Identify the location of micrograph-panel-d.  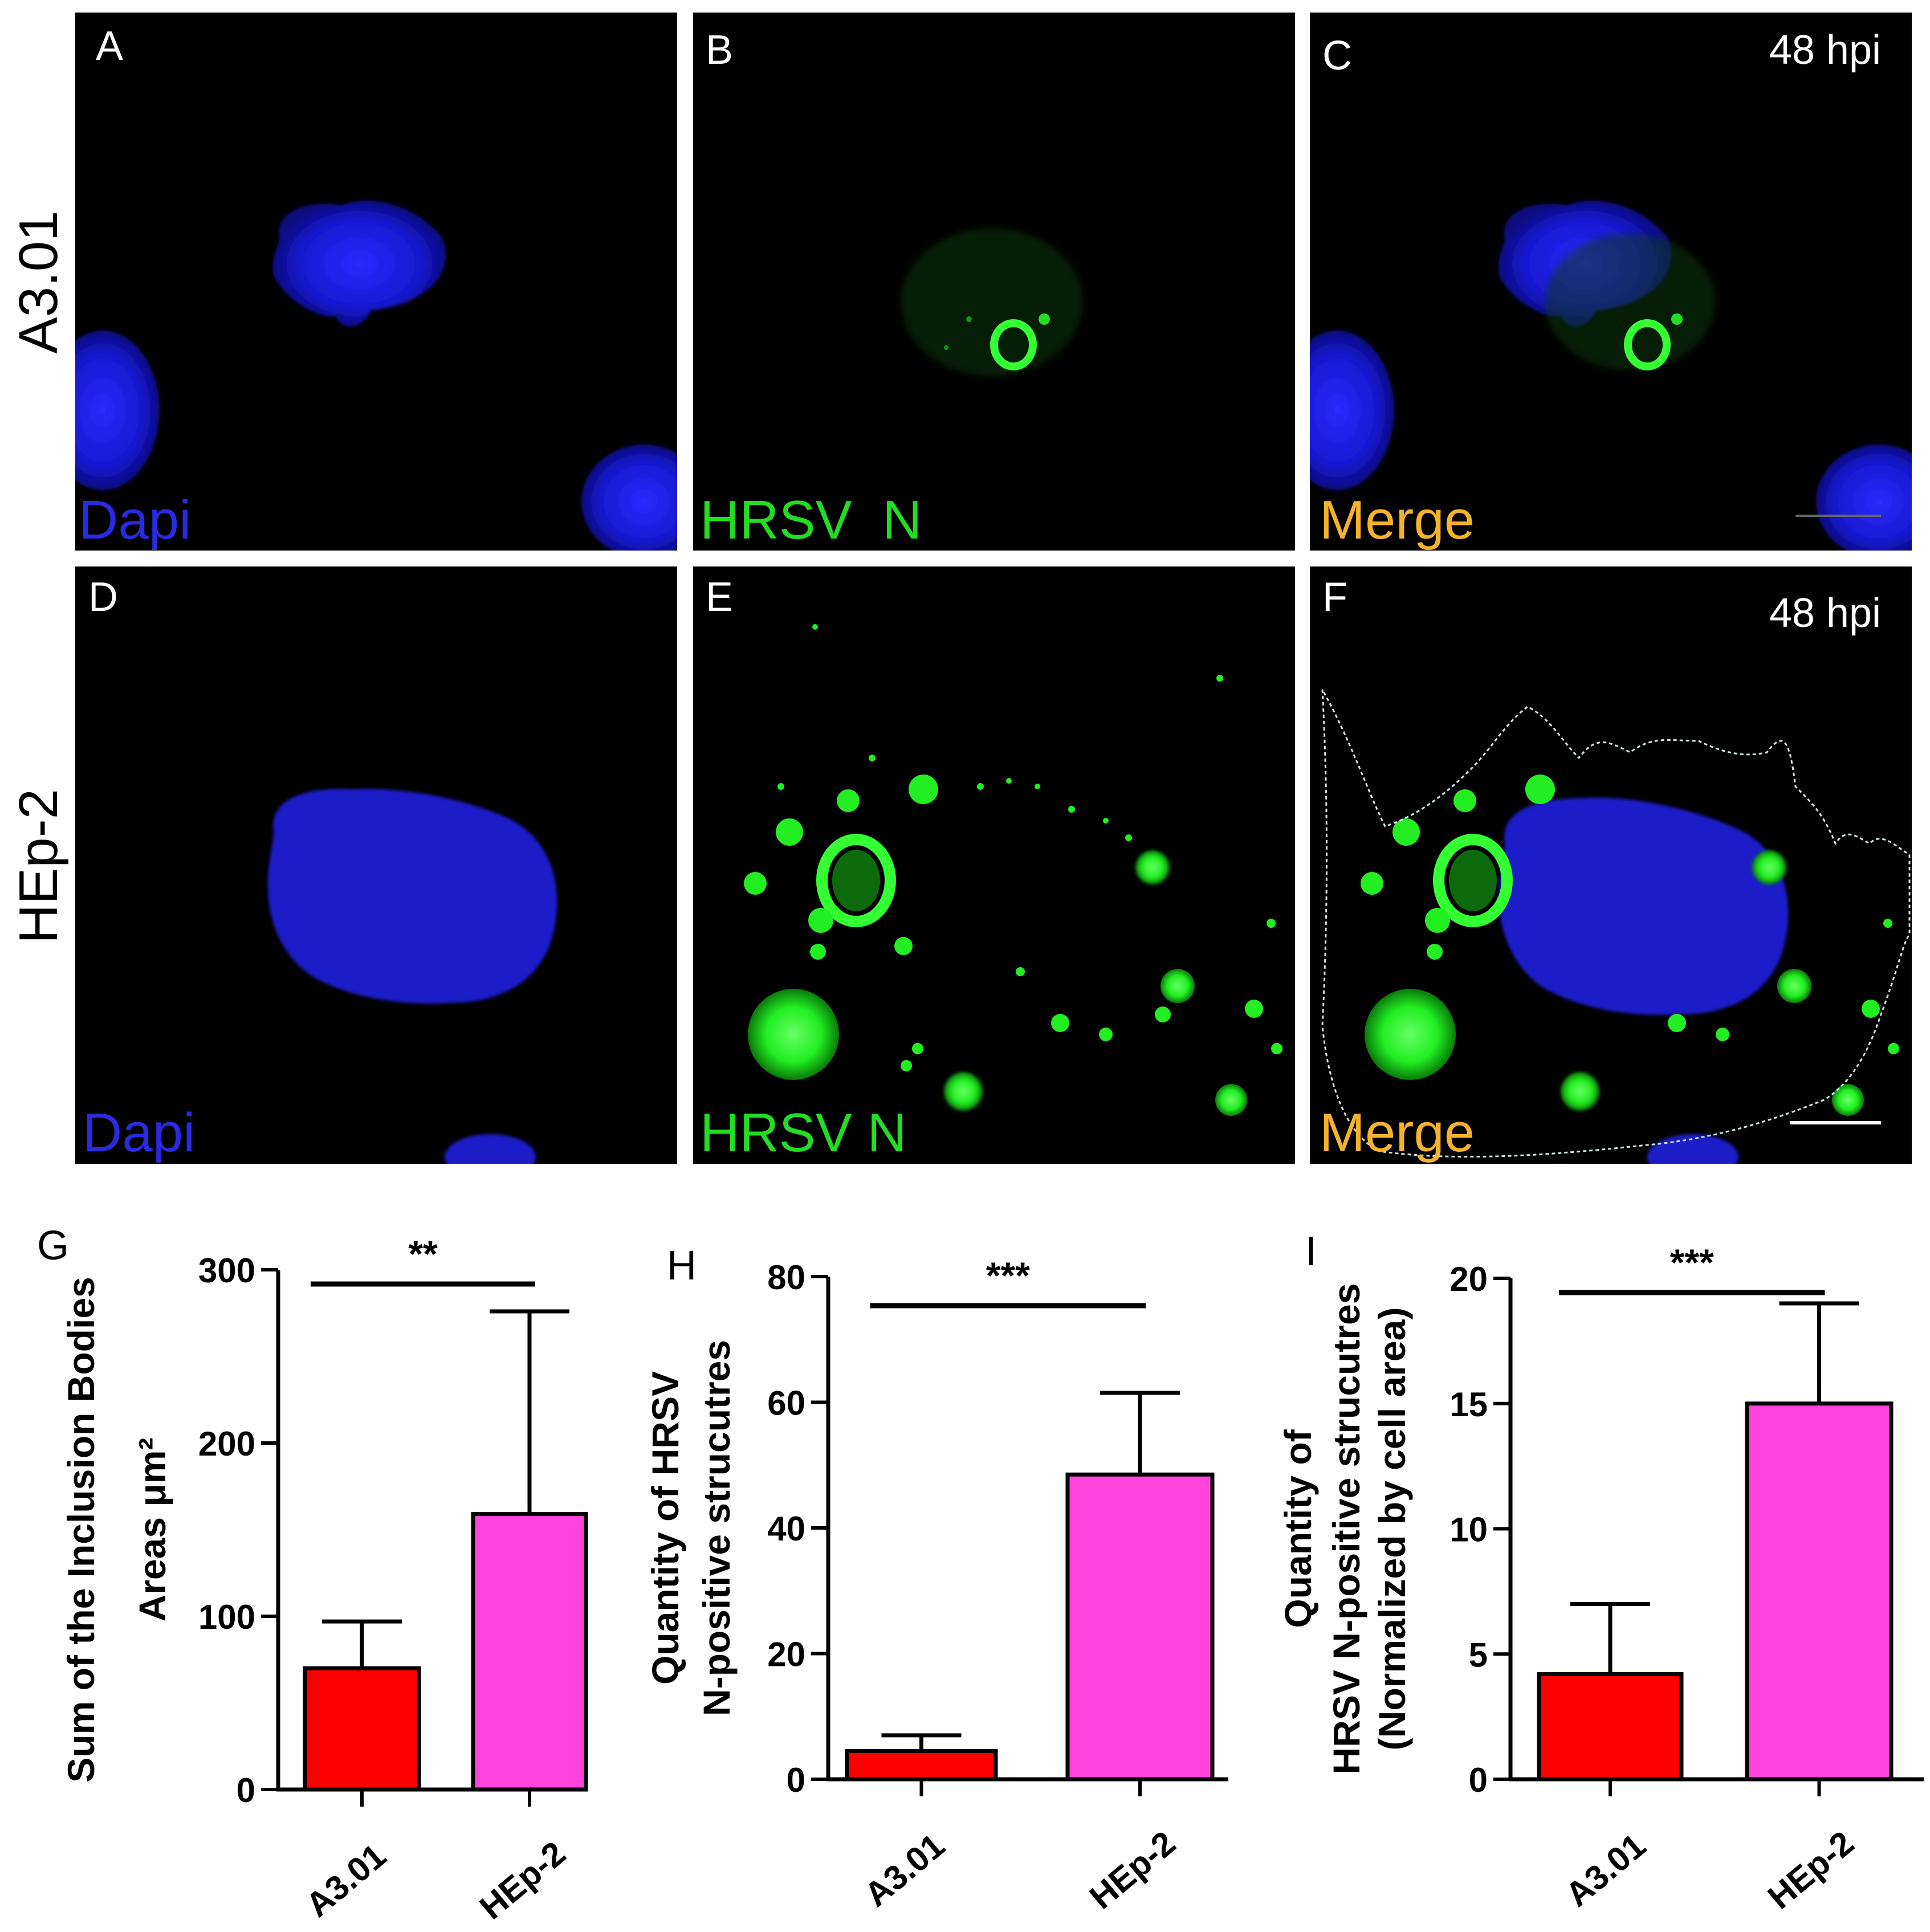
(376, 865).